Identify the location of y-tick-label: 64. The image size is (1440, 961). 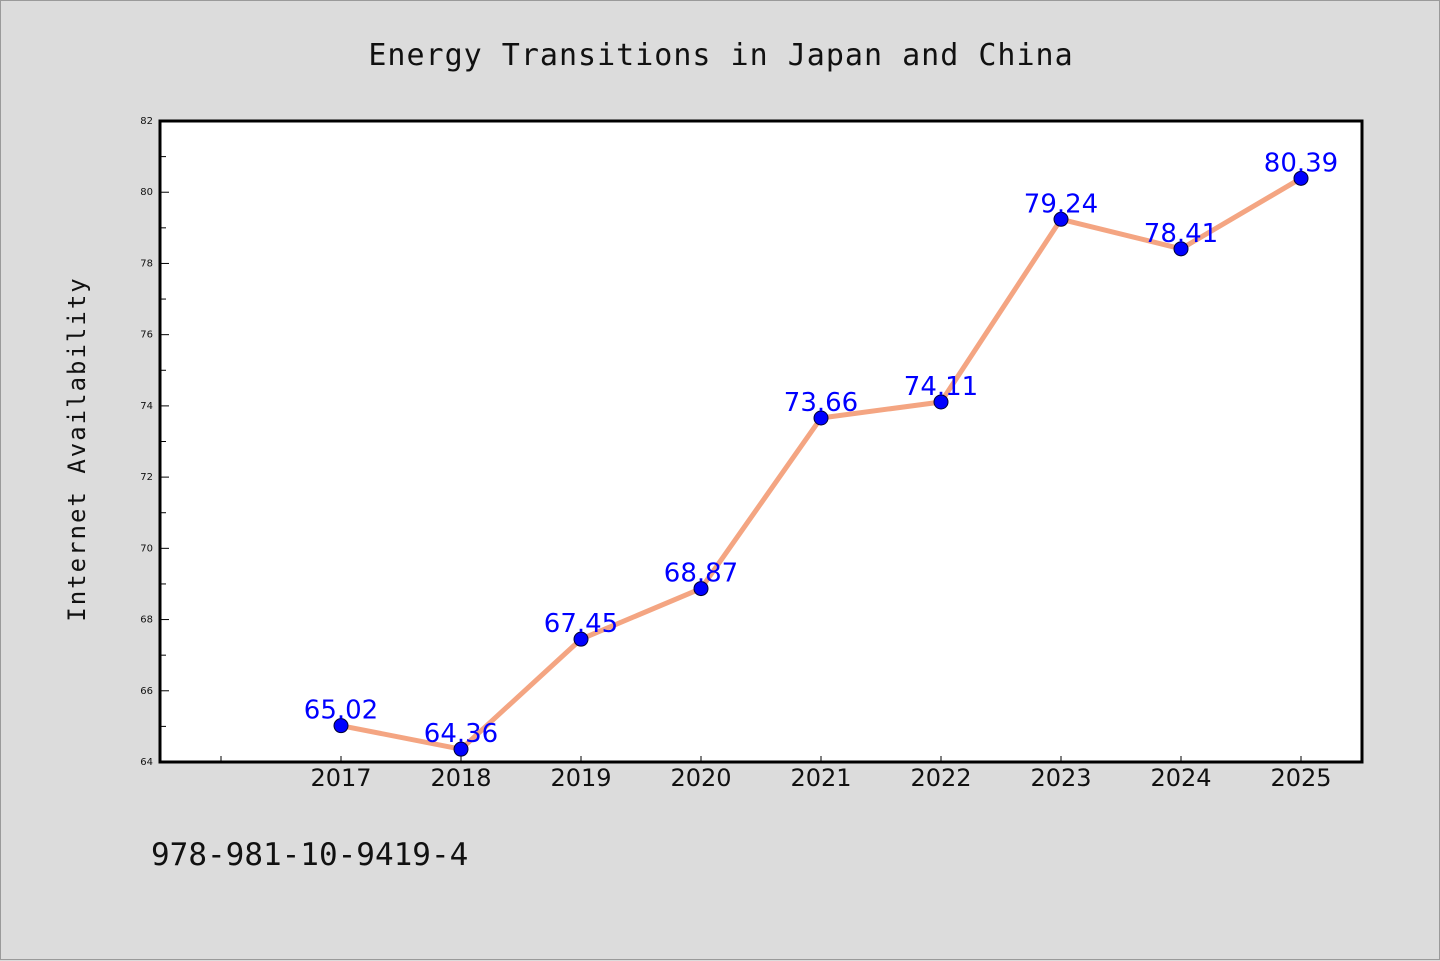
(146, 762).